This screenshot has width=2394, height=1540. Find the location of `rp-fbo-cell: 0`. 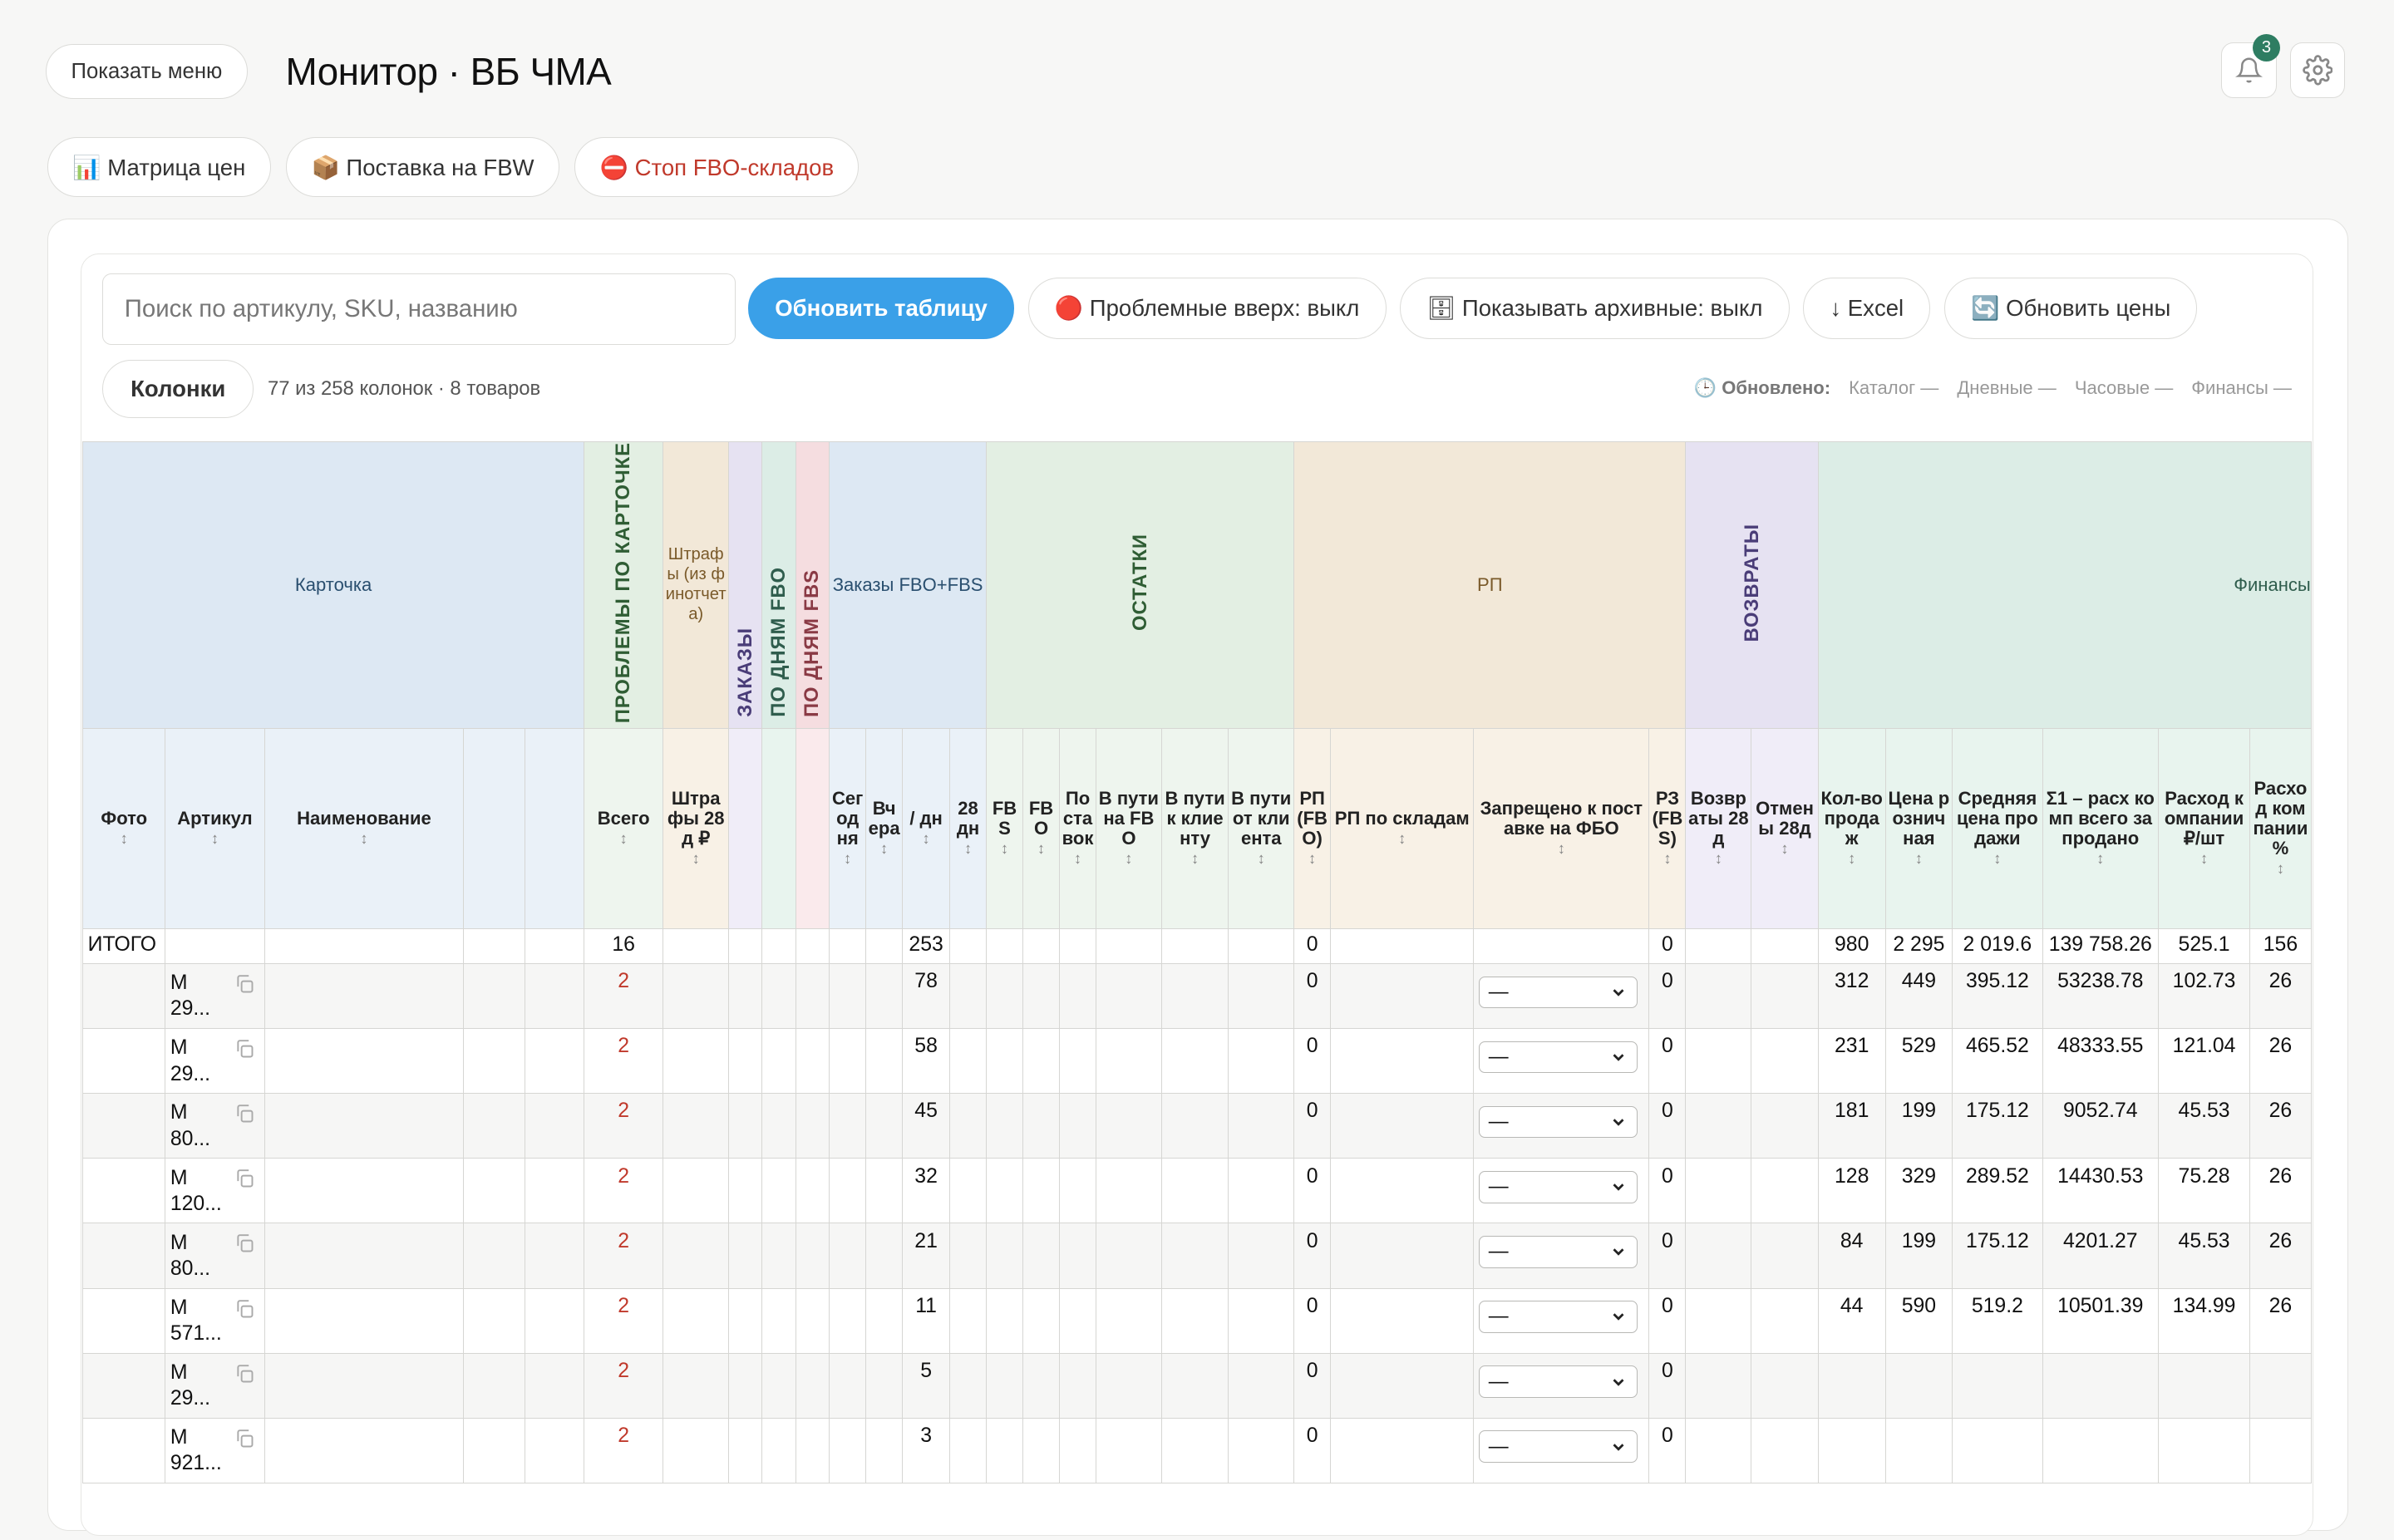

rp-fbo-cell: 0 is located at coordinates (1312, 1191).